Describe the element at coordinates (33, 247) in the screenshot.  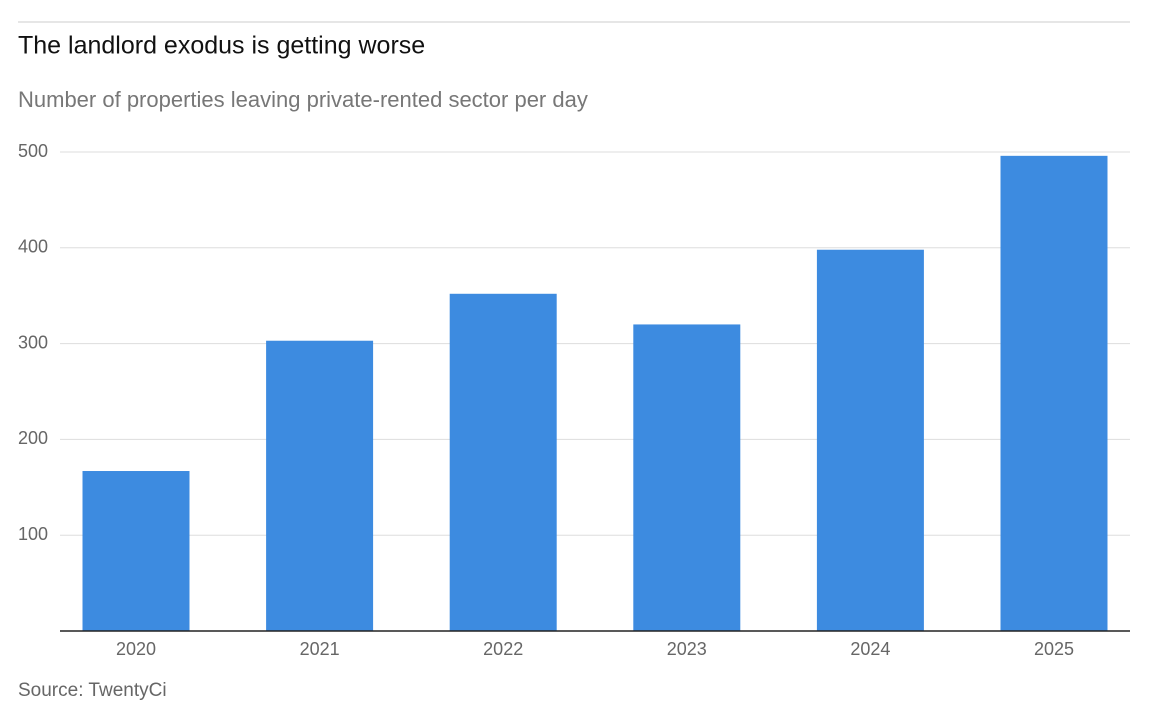
I see `y-tick-label: 400` at that location.